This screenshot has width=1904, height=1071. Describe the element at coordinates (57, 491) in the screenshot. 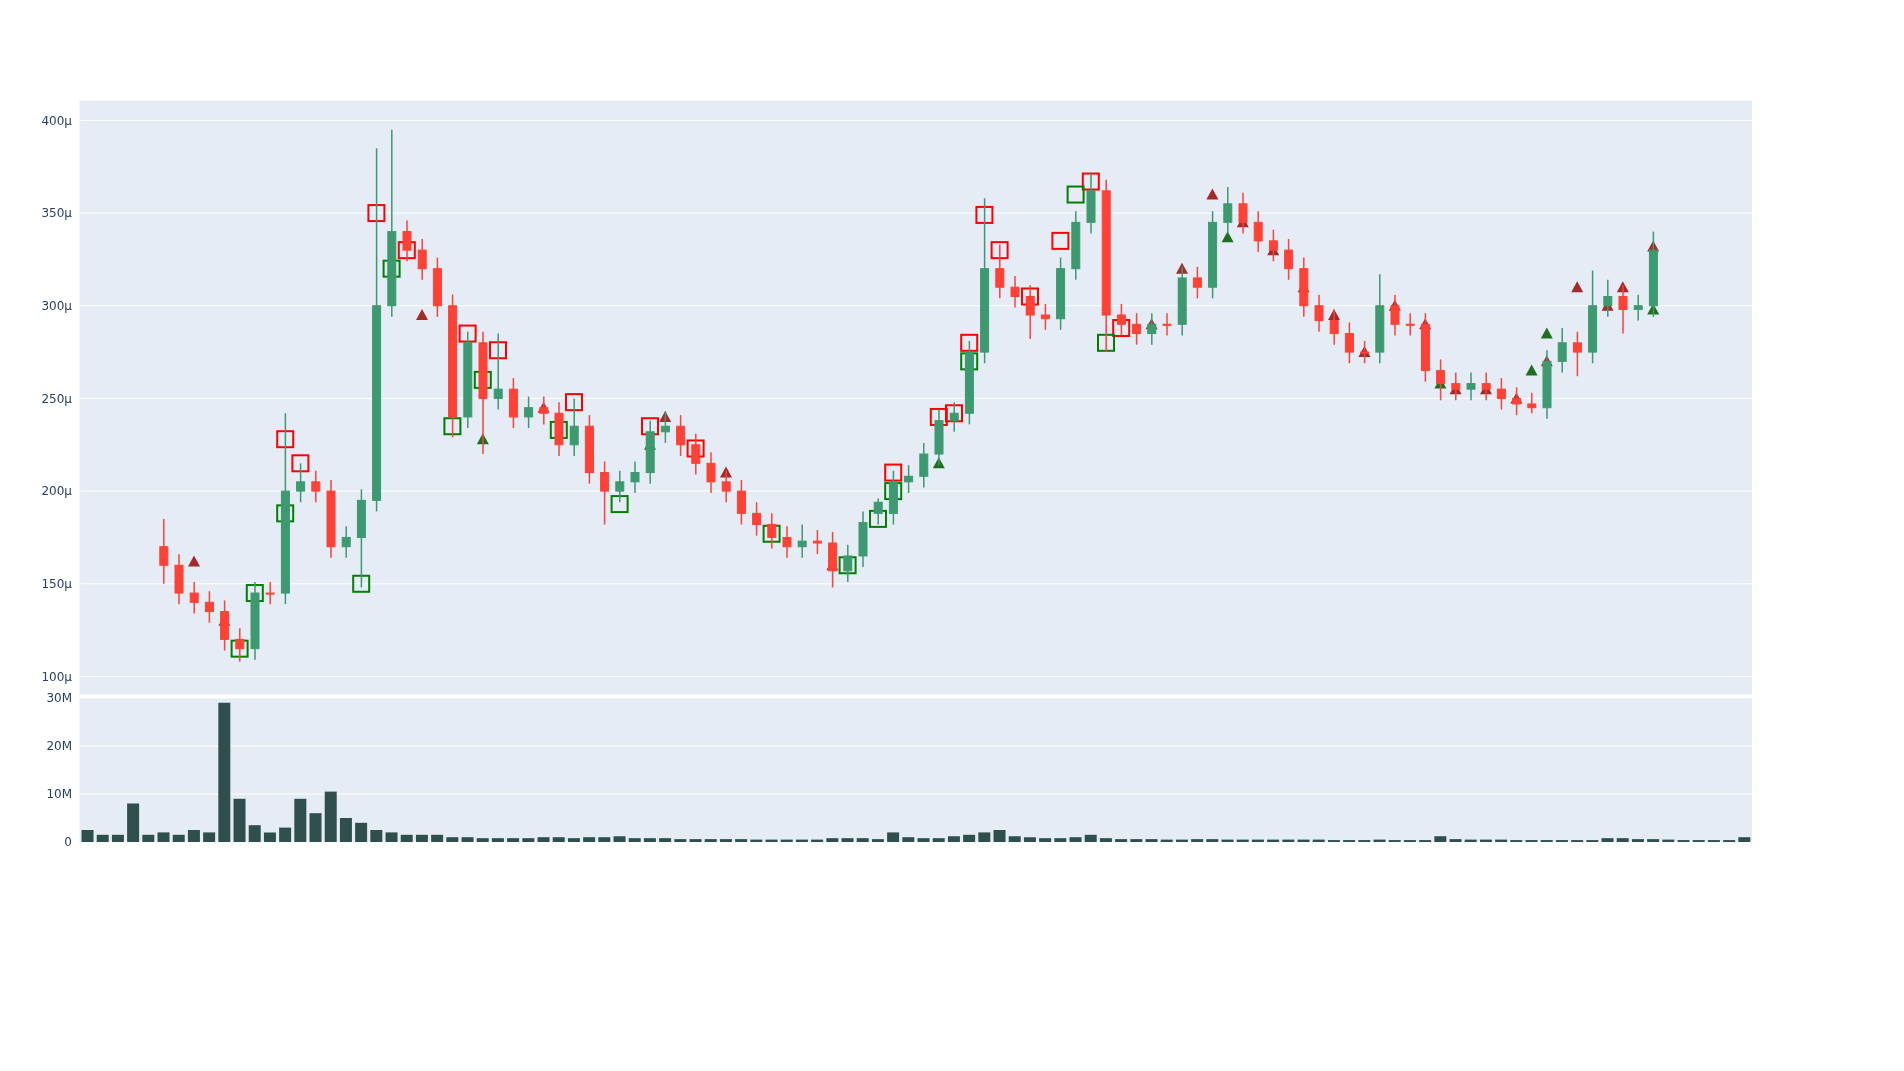

I see `y-tick-label: 200µ` at that location.